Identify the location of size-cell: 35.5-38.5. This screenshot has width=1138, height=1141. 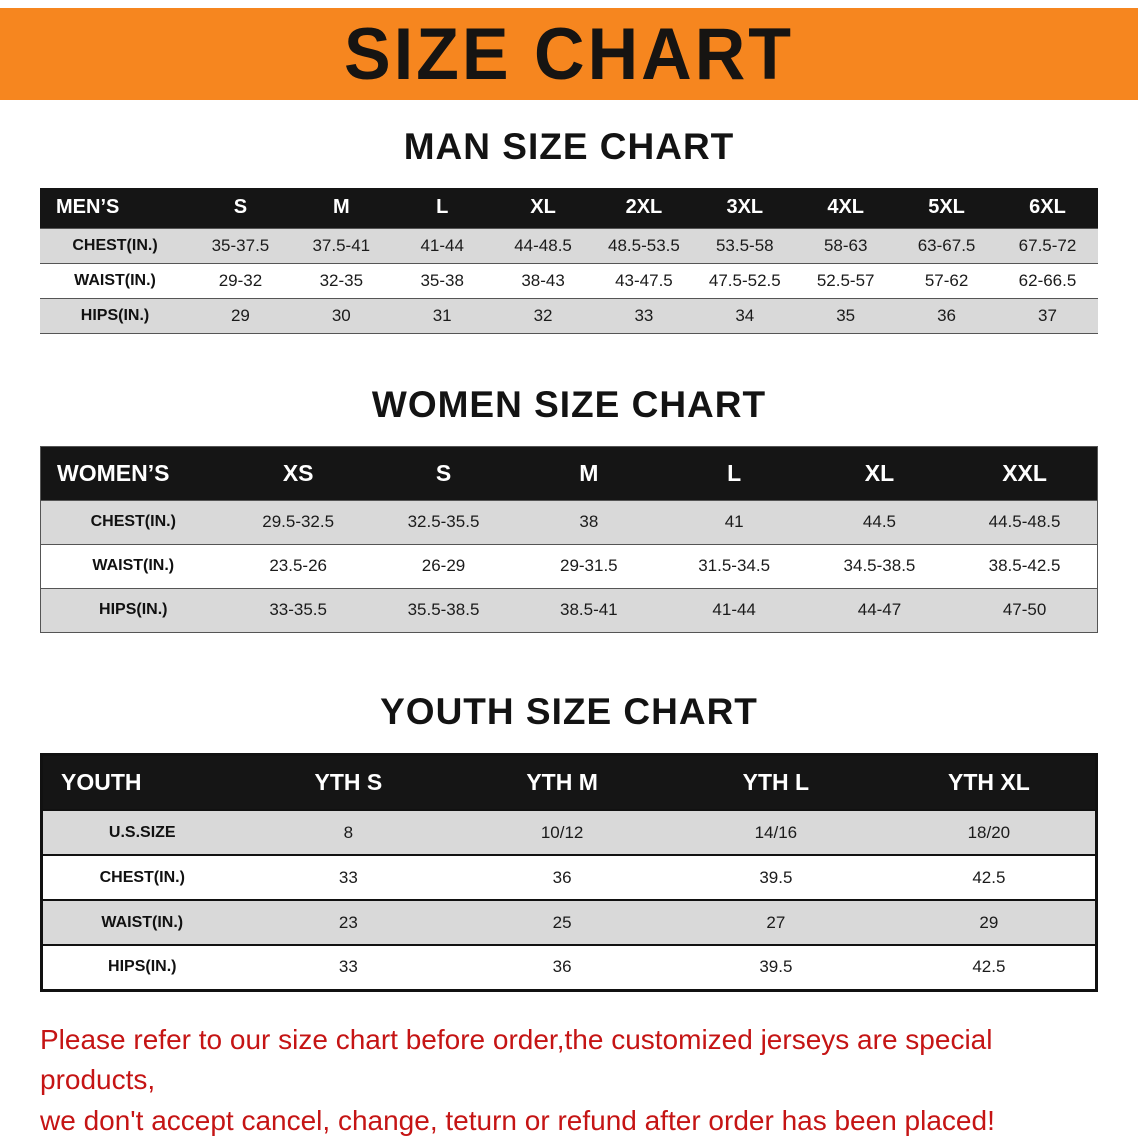
(443, 610).